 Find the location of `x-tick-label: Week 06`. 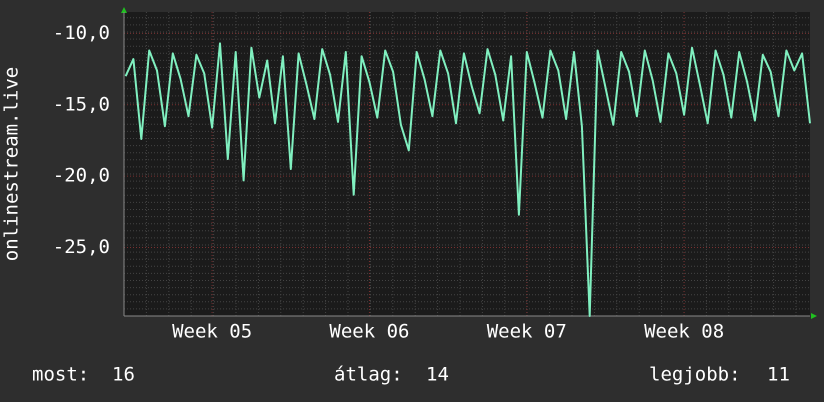

x-tick-label: Week 06 is located at coordinates (369, 332).